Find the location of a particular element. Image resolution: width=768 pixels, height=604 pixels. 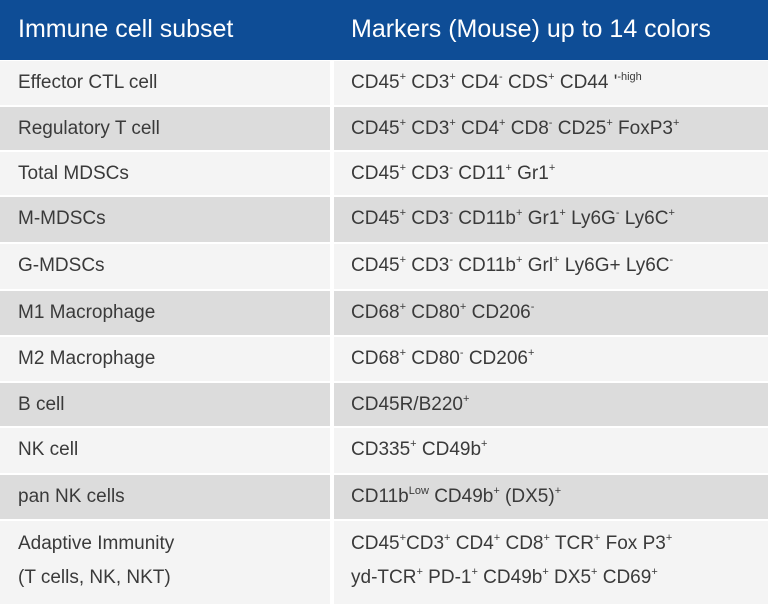

markers-cell: CD45+ CD3+ CD4+ CD8- CD25+ FoxP3+ is located at coordinates (515, 128).